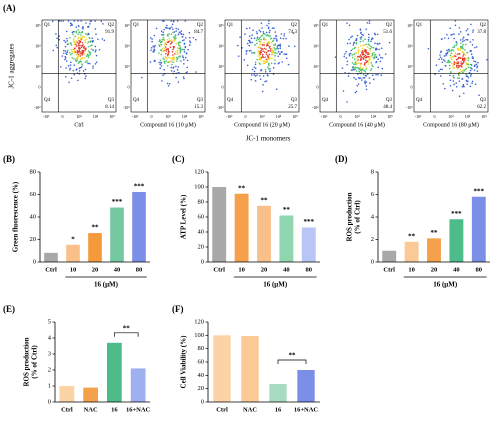 The height and width of the screenshot is (428, 500). What do you see at coordinates (33, 194) in the screenshot?
I see `y-tick-label: 60` at bounding box center [33, 194].